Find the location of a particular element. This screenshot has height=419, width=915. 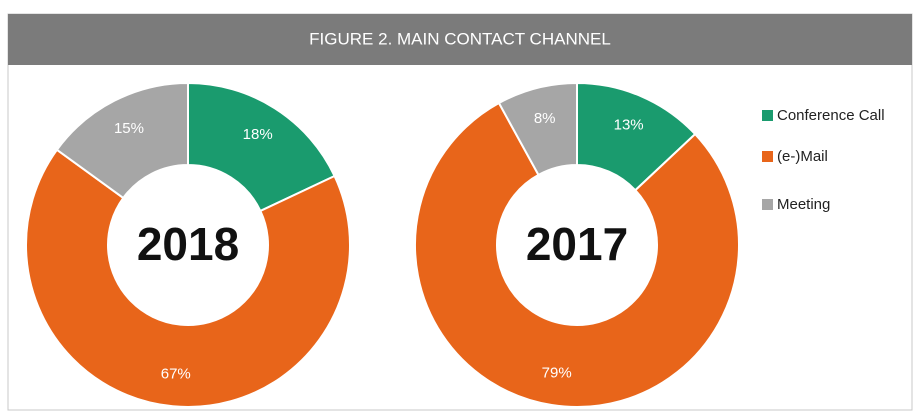

center-label: 2018 is located at coordinates (188, 244).